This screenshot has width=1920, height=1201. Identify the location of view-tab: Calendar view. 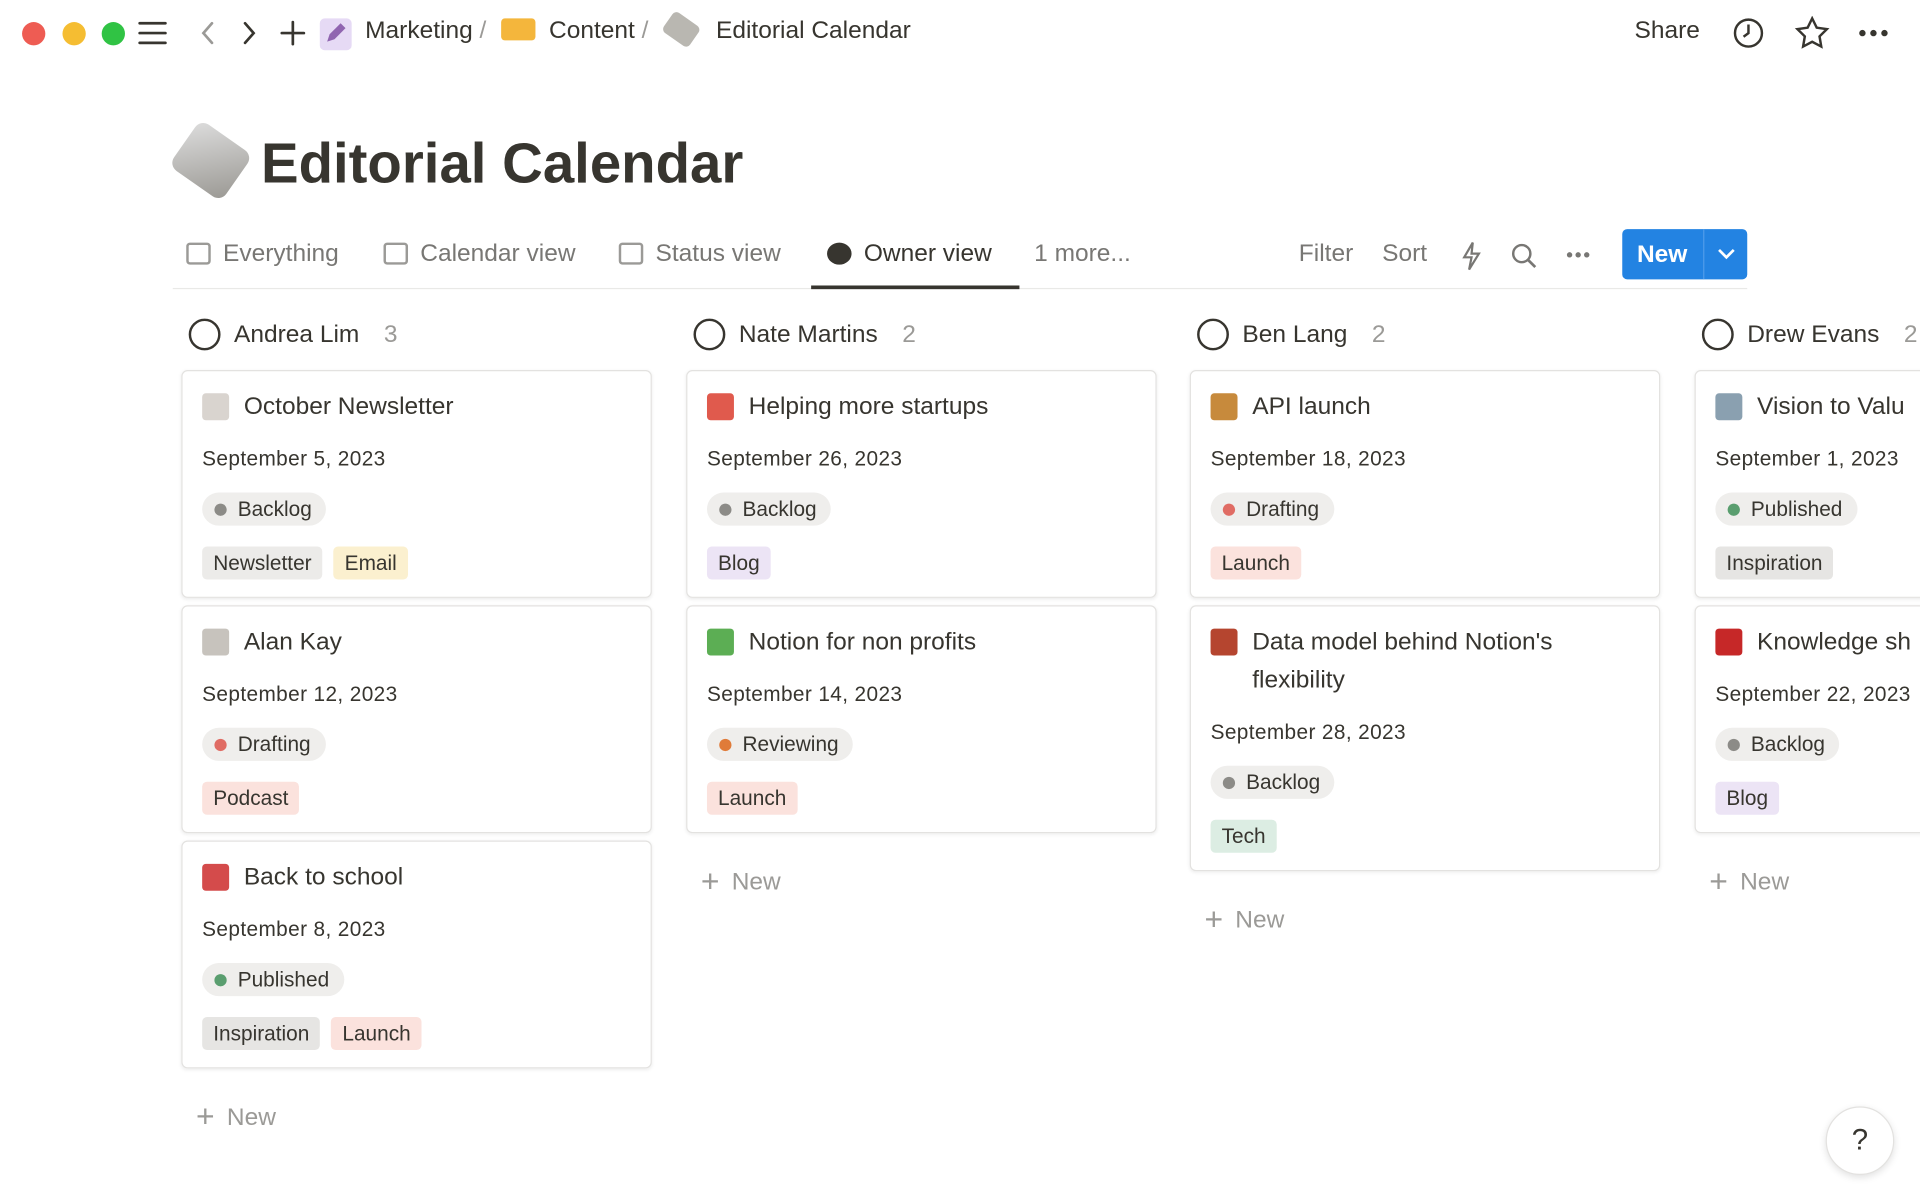
(479, 254).